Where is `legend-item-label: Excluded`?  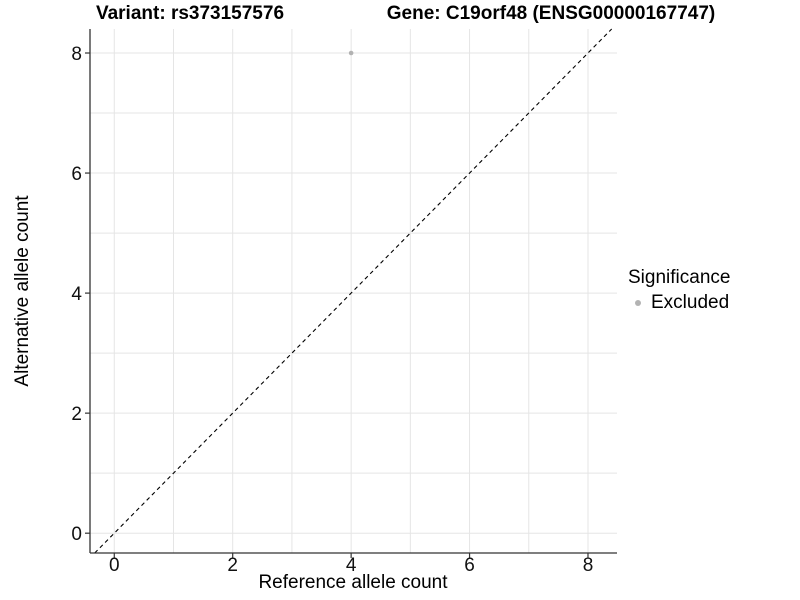
legend-item-label: Excluded is located at coordinates (690, 302).